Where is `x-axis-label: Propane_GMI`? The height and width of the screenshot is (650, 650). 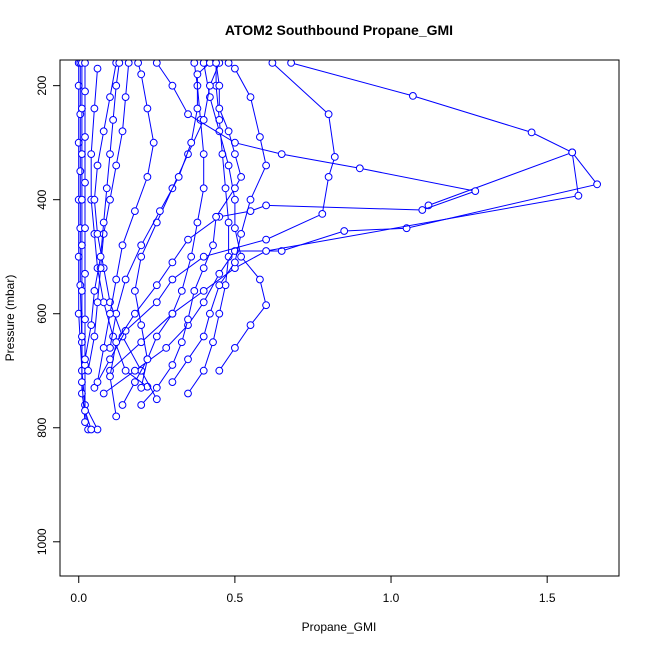 x-axis-label: Propane_GMI is located at coordinates (339, 627).